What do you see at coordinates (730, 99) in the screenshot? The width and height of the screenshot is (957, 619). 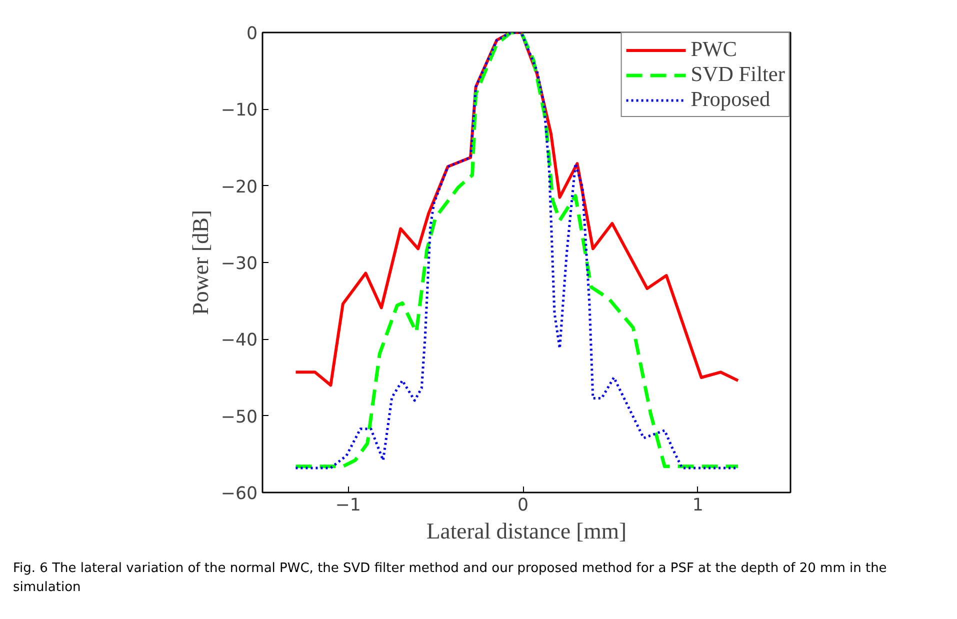 I see `legend-label: Proposed` at bounding box center [730, 99].